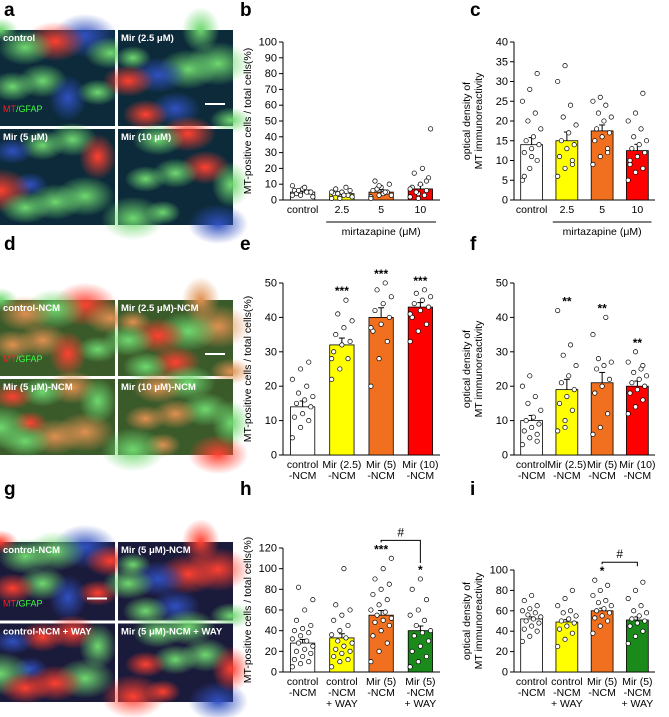 The width and height of the screenshot is (669, 717). I want to click on x-tick-label: 5, so click(602, 210).